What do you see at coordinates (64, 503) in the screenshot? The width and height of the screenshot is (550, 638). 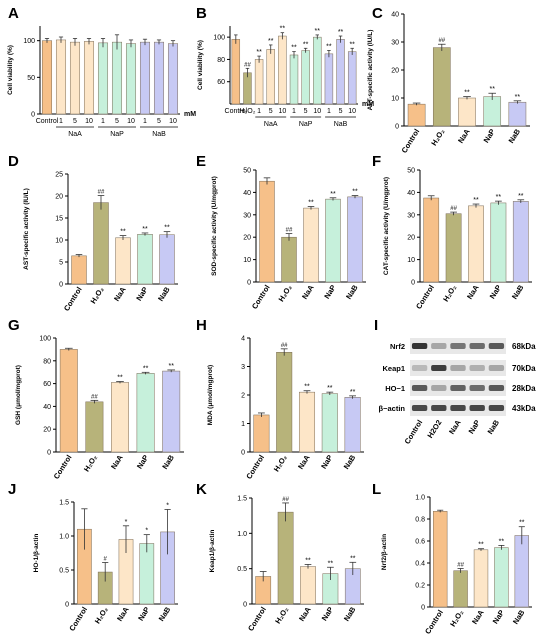 I see `y-tick-label: 1.5` at bounding box center [64, 503].